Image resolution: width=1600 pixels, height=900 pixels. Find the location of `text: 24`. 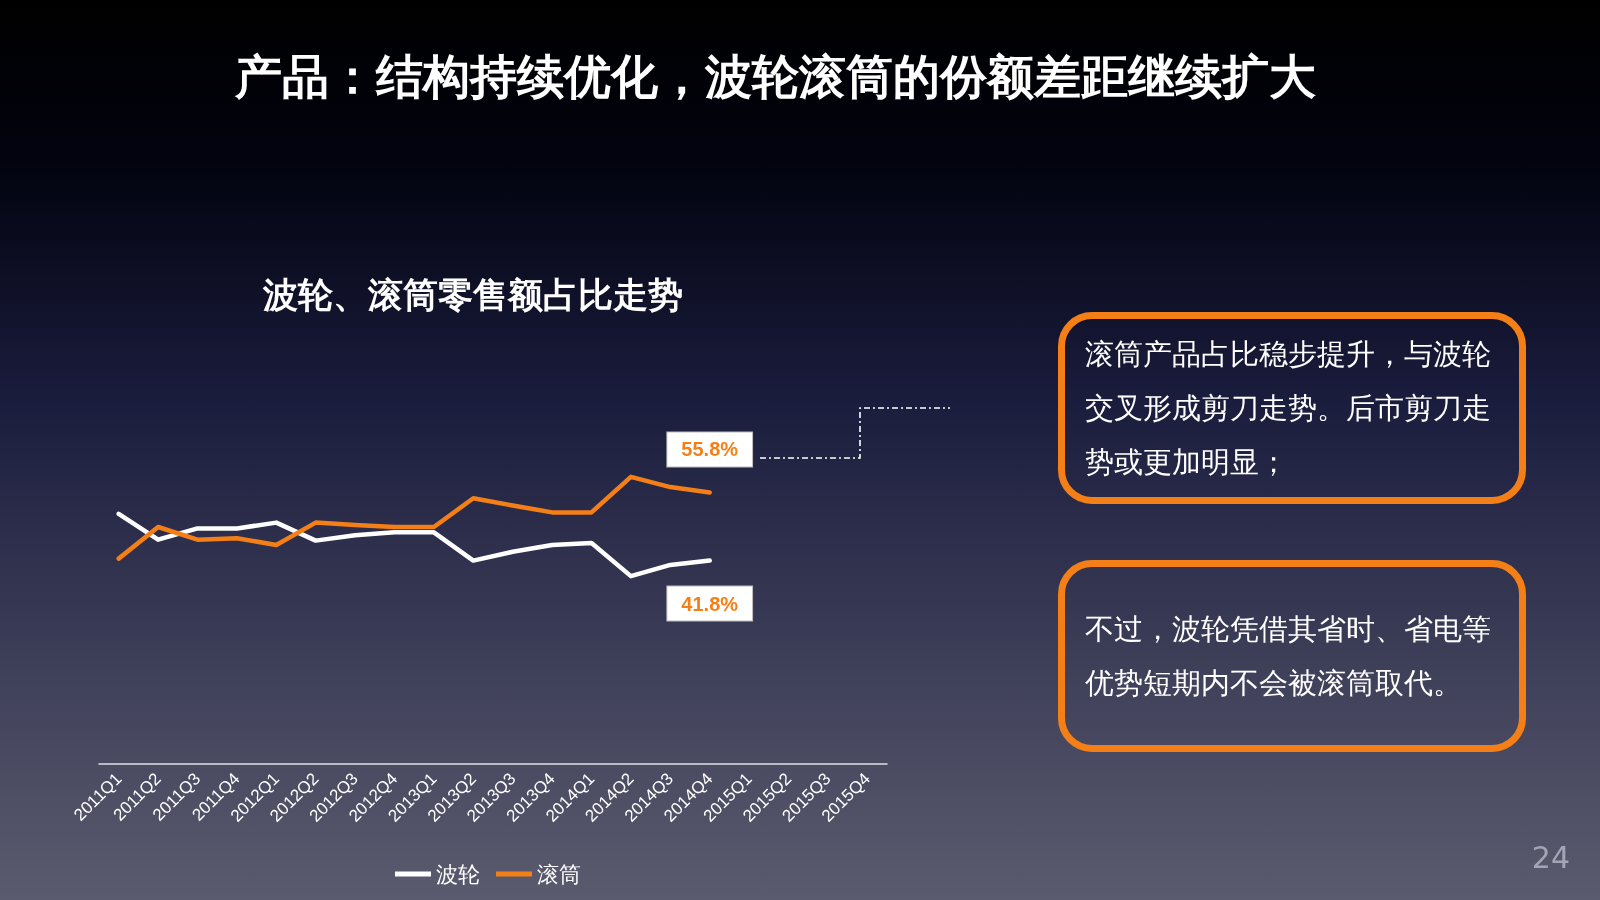

text: 24 is located at coordinates (1550, 857).